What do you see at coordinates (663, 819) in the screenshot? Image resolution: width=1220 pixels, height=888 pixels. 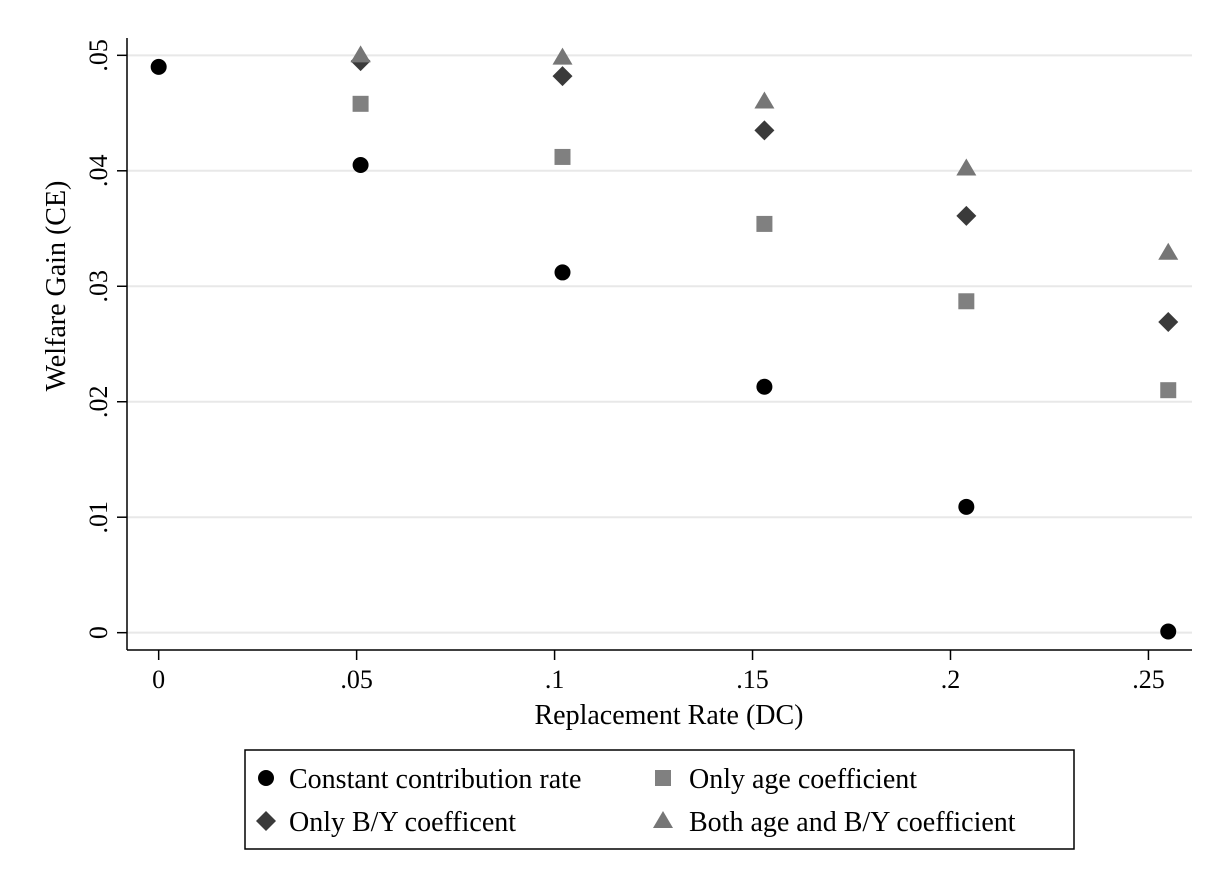 I see `legend-marker-triangle` at bounding box center [663, 819].